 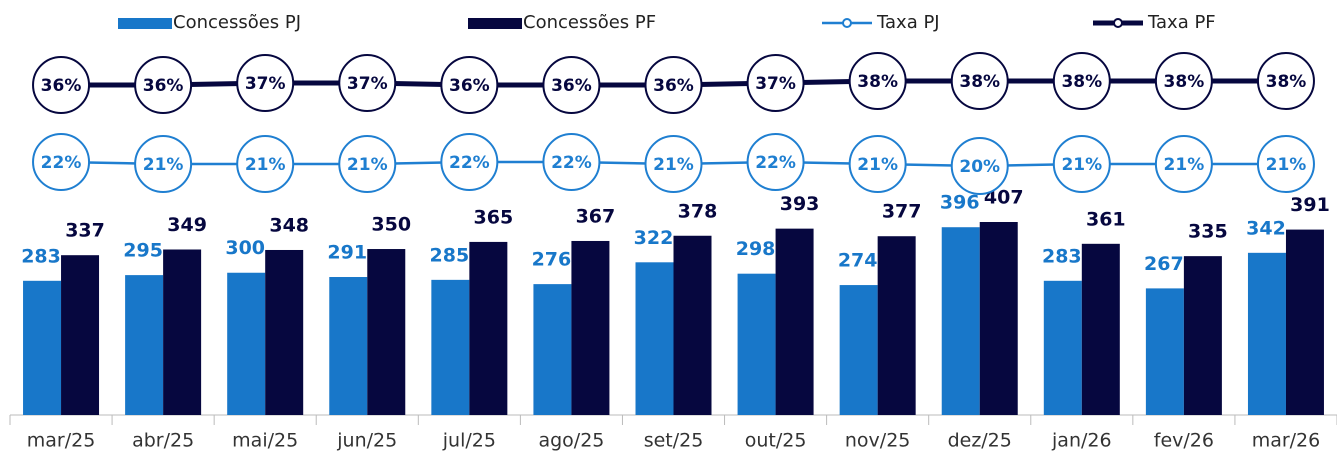 What do you see at coordinates (289, 225) in the screenshot?
I see `bar-value-label: 348` at bounding box center [289, 225].